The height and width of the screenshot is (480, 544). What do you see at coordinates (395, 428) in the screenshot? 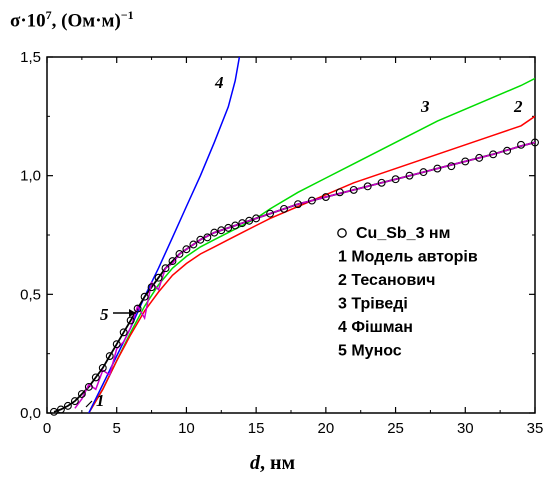
I see `x-tick-label: 25` at bounding box center [395, 428].